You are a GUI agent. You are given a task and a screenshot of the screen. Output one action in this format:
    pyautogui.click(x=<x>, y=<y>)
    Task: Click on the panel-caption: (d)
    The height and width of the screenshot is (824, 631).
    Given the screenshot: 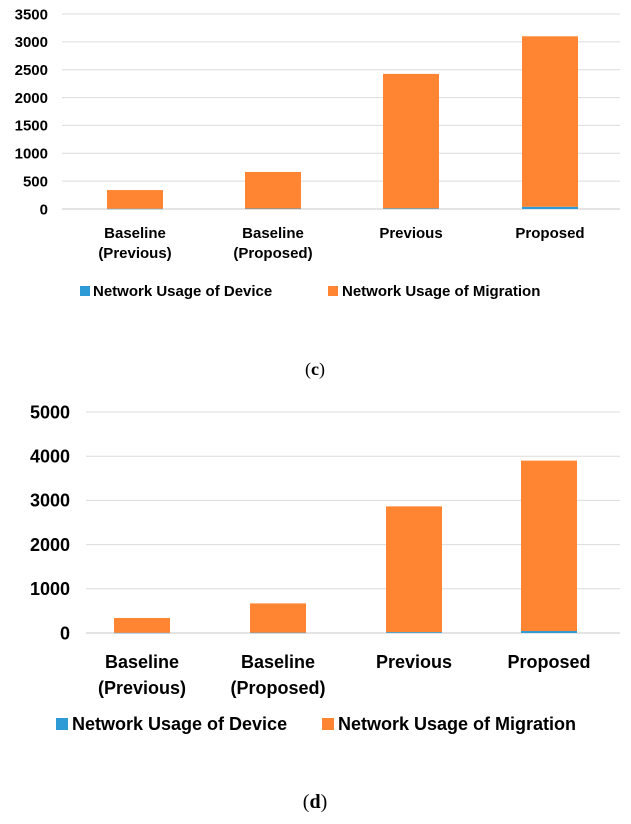 What is the action you would take?
    pyautogui.click(x=315, y=802)
    